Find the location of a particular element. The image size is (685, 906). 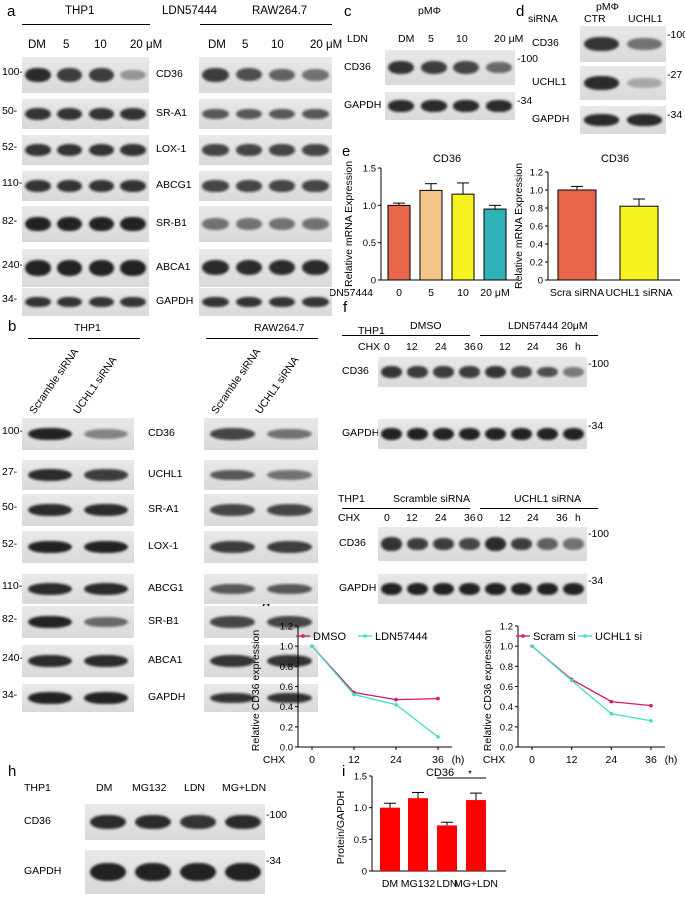

panel-b-mw-1: 27- is located at coordinates (10, 472).